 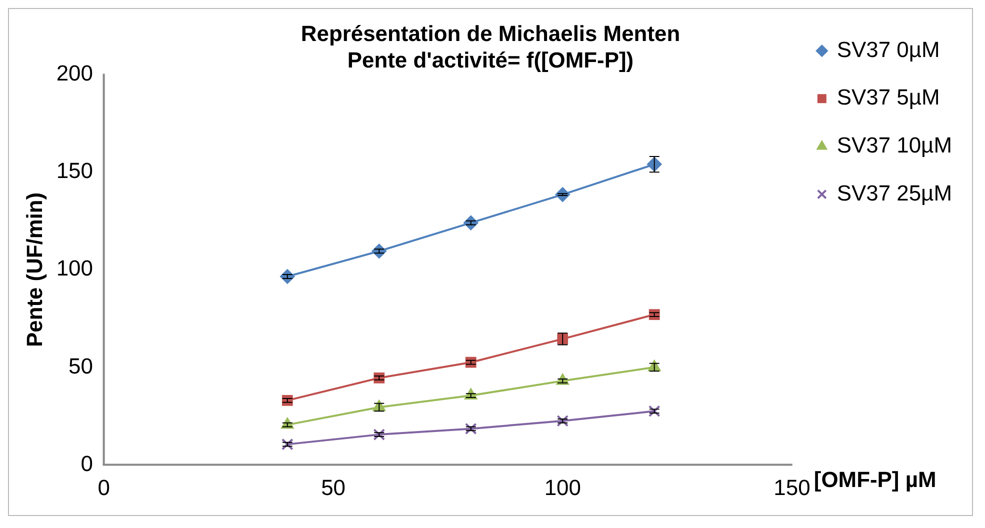 I want to click on y-tick-label: 200, so click(x=74, y=73).